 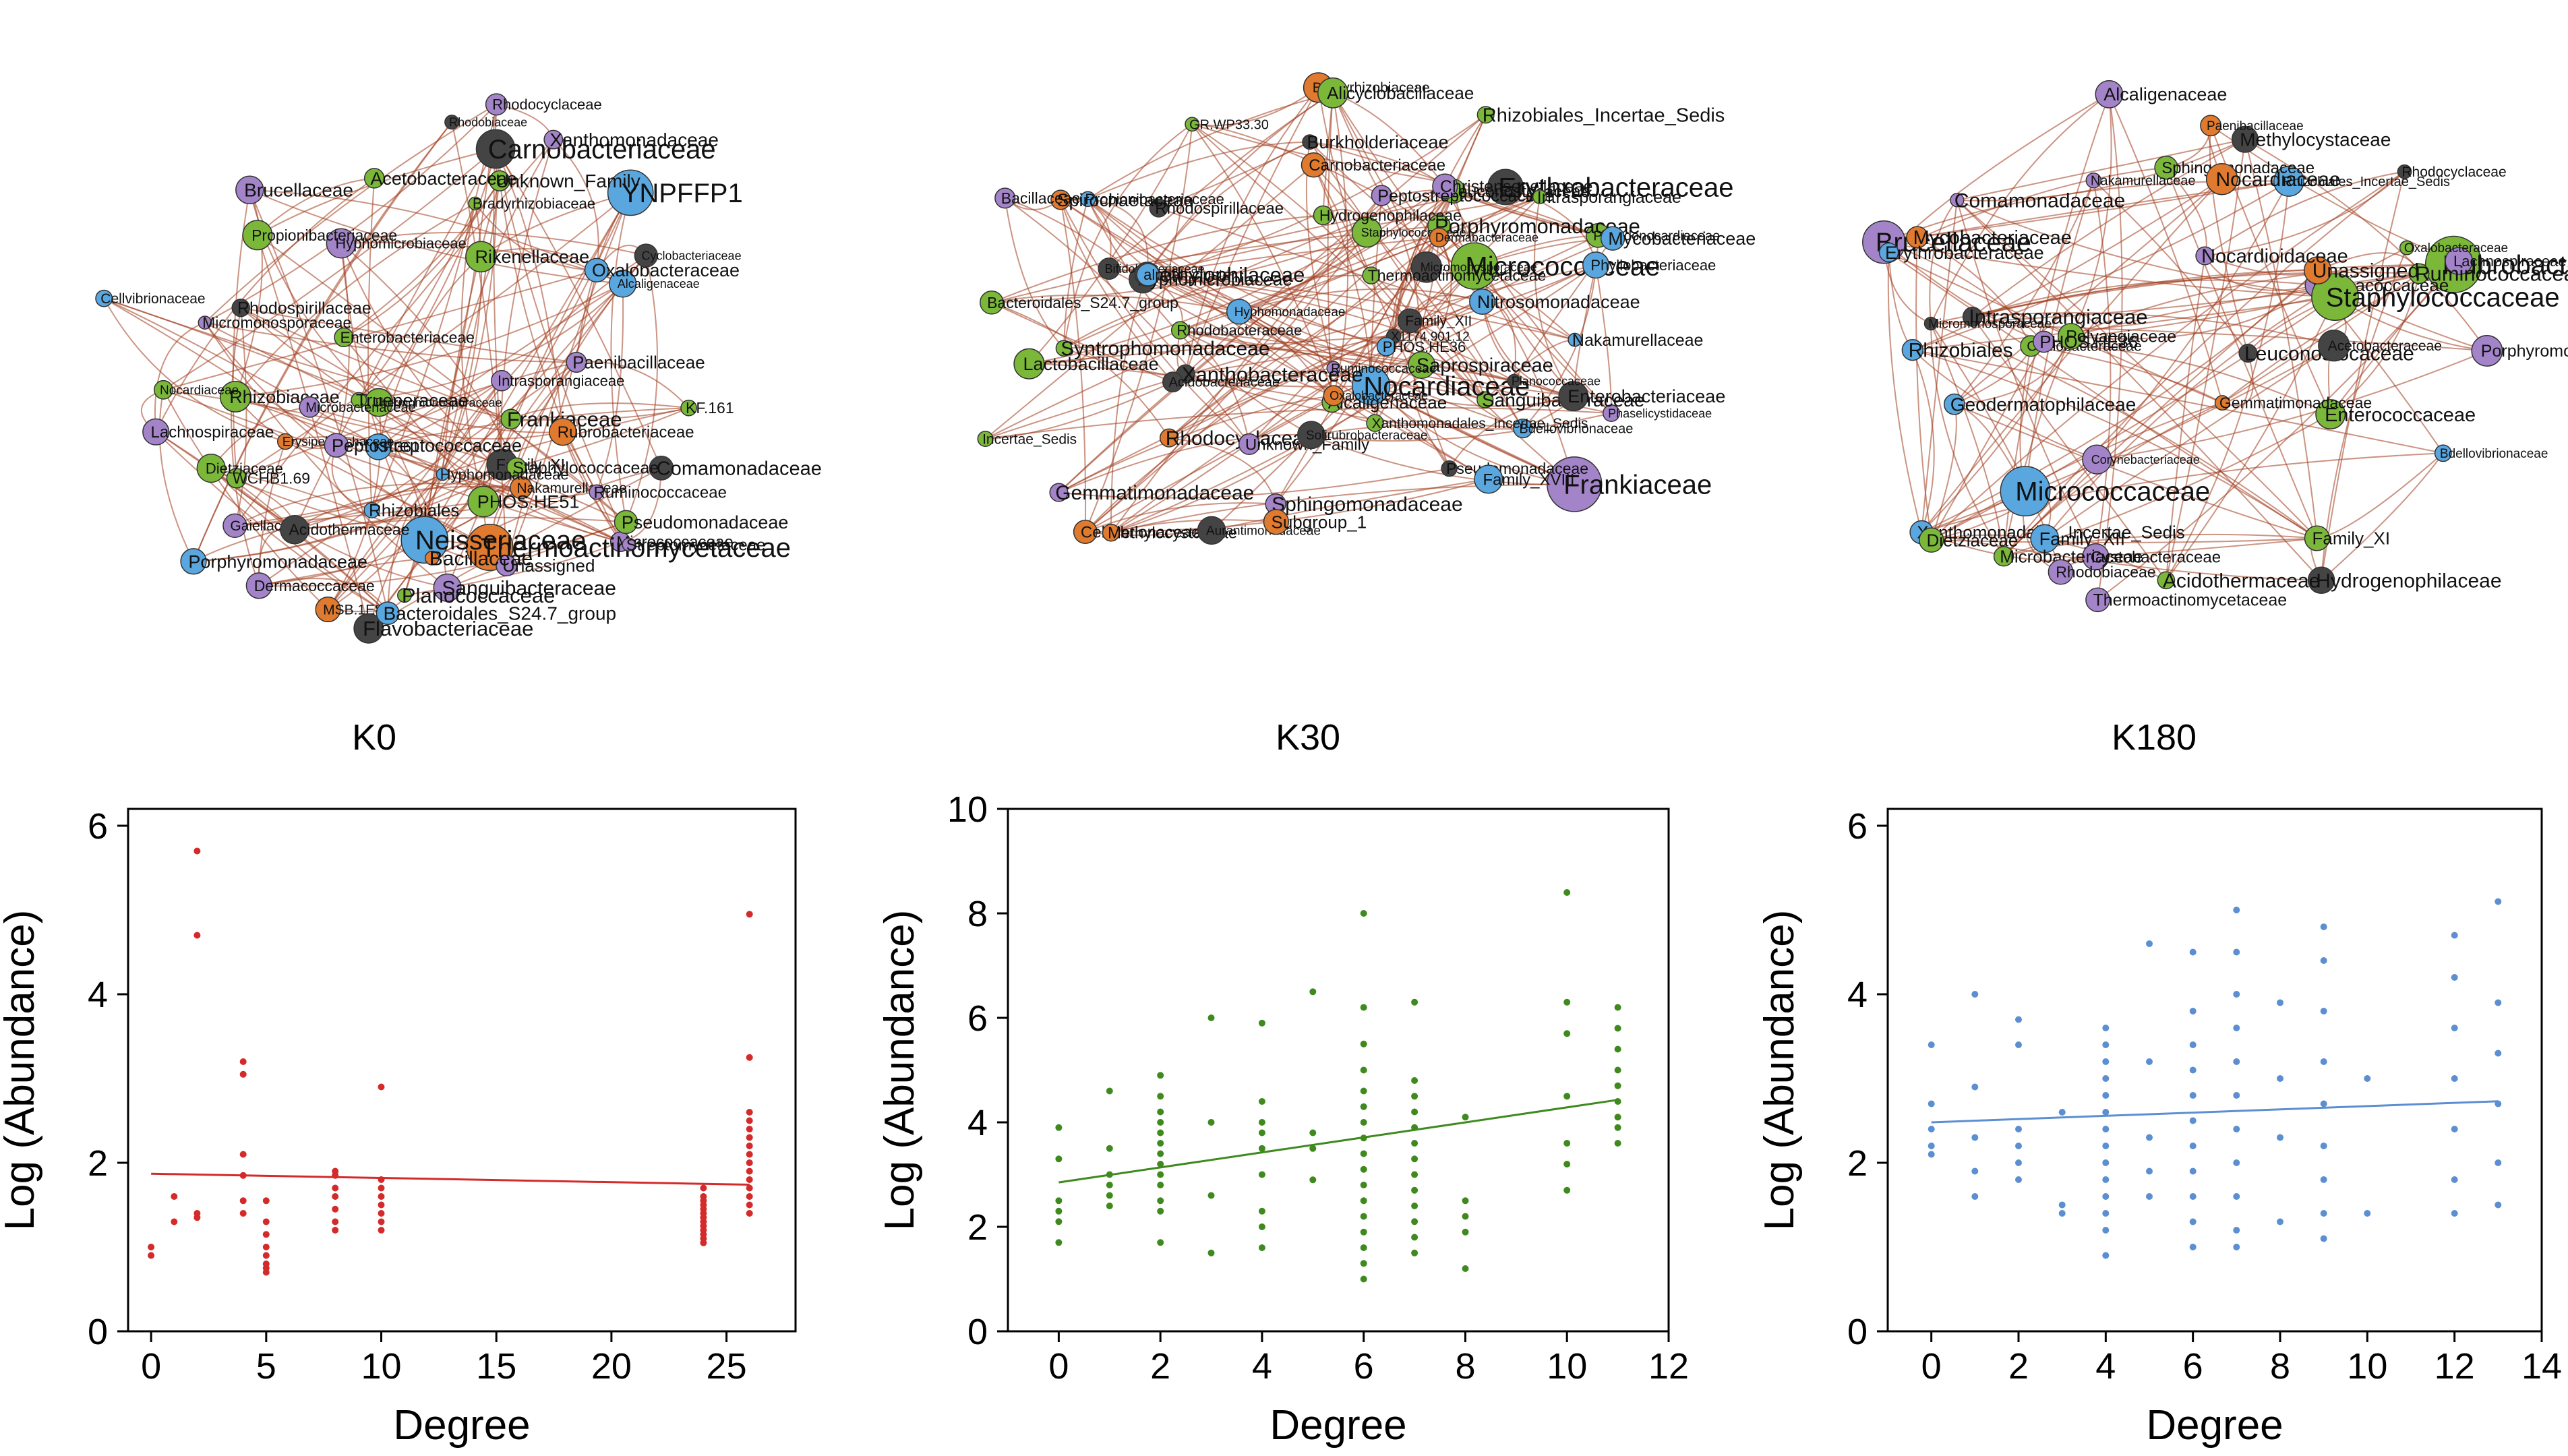 What do you see at coordinates (2366, 182) in the screenshot?
I see `network-node-label: Rhizobiales_Incertae_Sedis` at bounding box center [2366, 182].